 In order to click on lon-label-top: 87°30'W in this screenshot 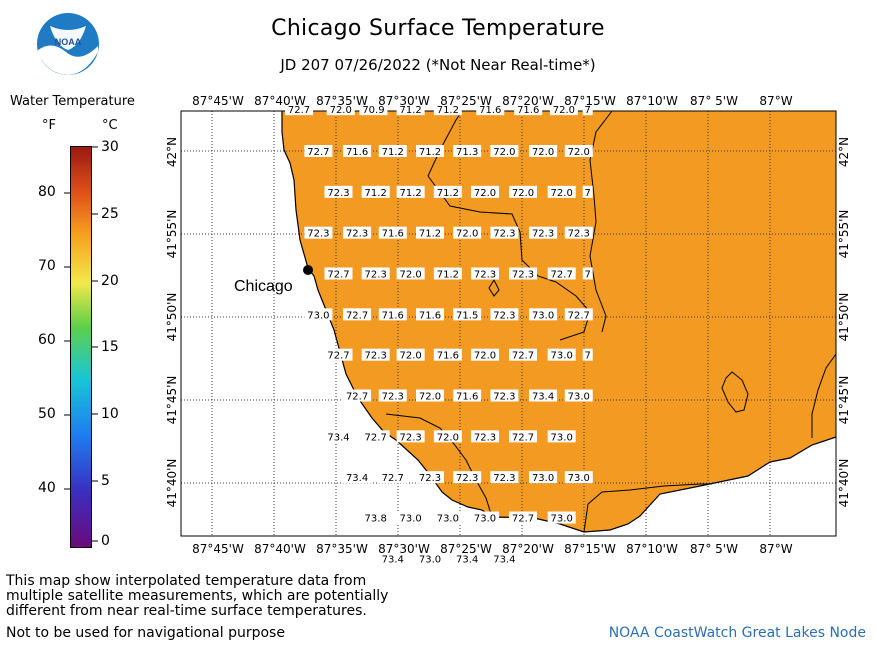, I will do `click(404, 101)`.